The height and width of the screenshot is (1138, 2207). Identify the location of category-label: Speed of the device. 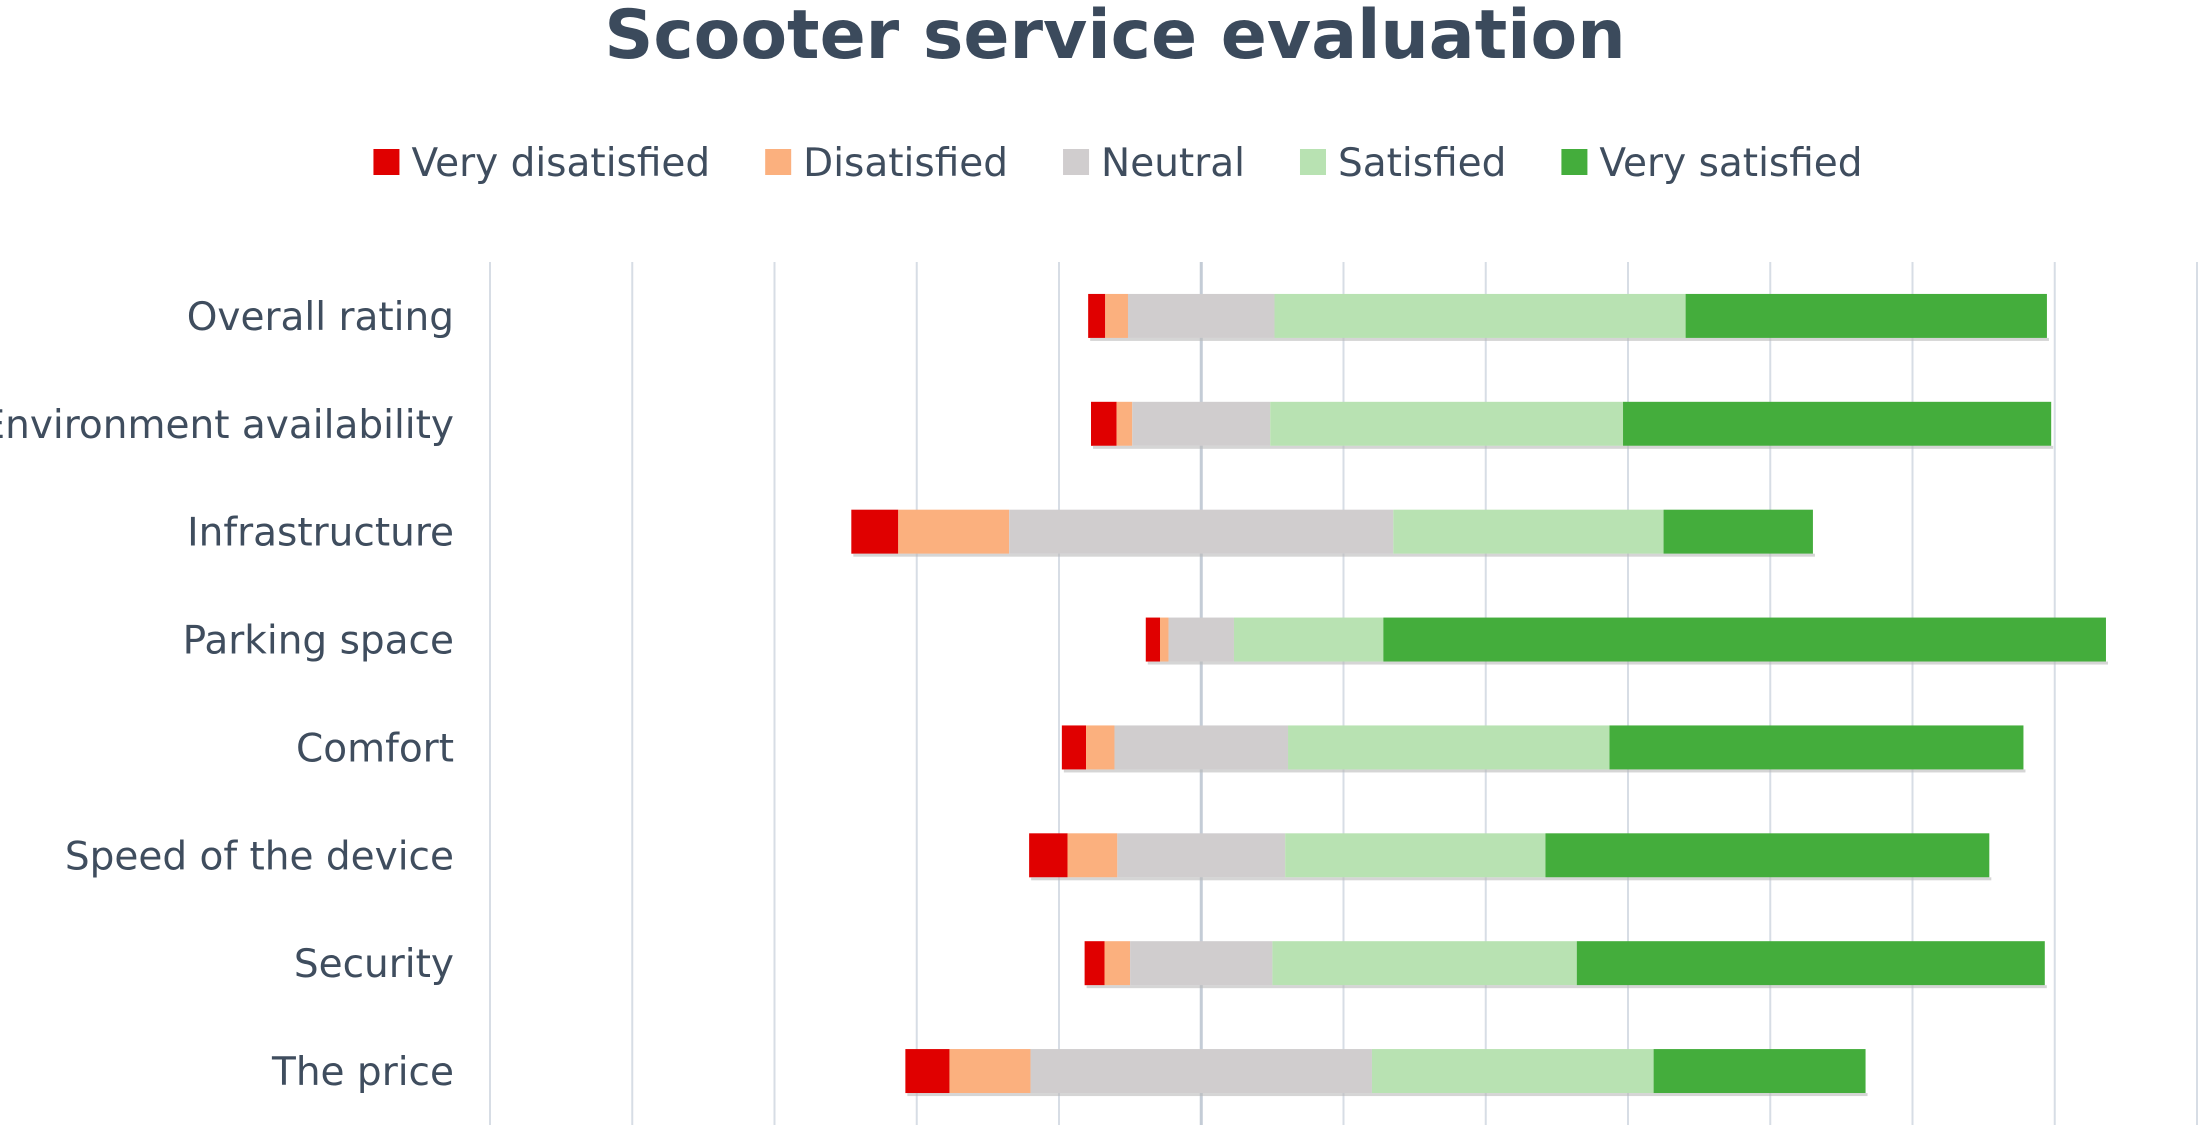
(259, 856).